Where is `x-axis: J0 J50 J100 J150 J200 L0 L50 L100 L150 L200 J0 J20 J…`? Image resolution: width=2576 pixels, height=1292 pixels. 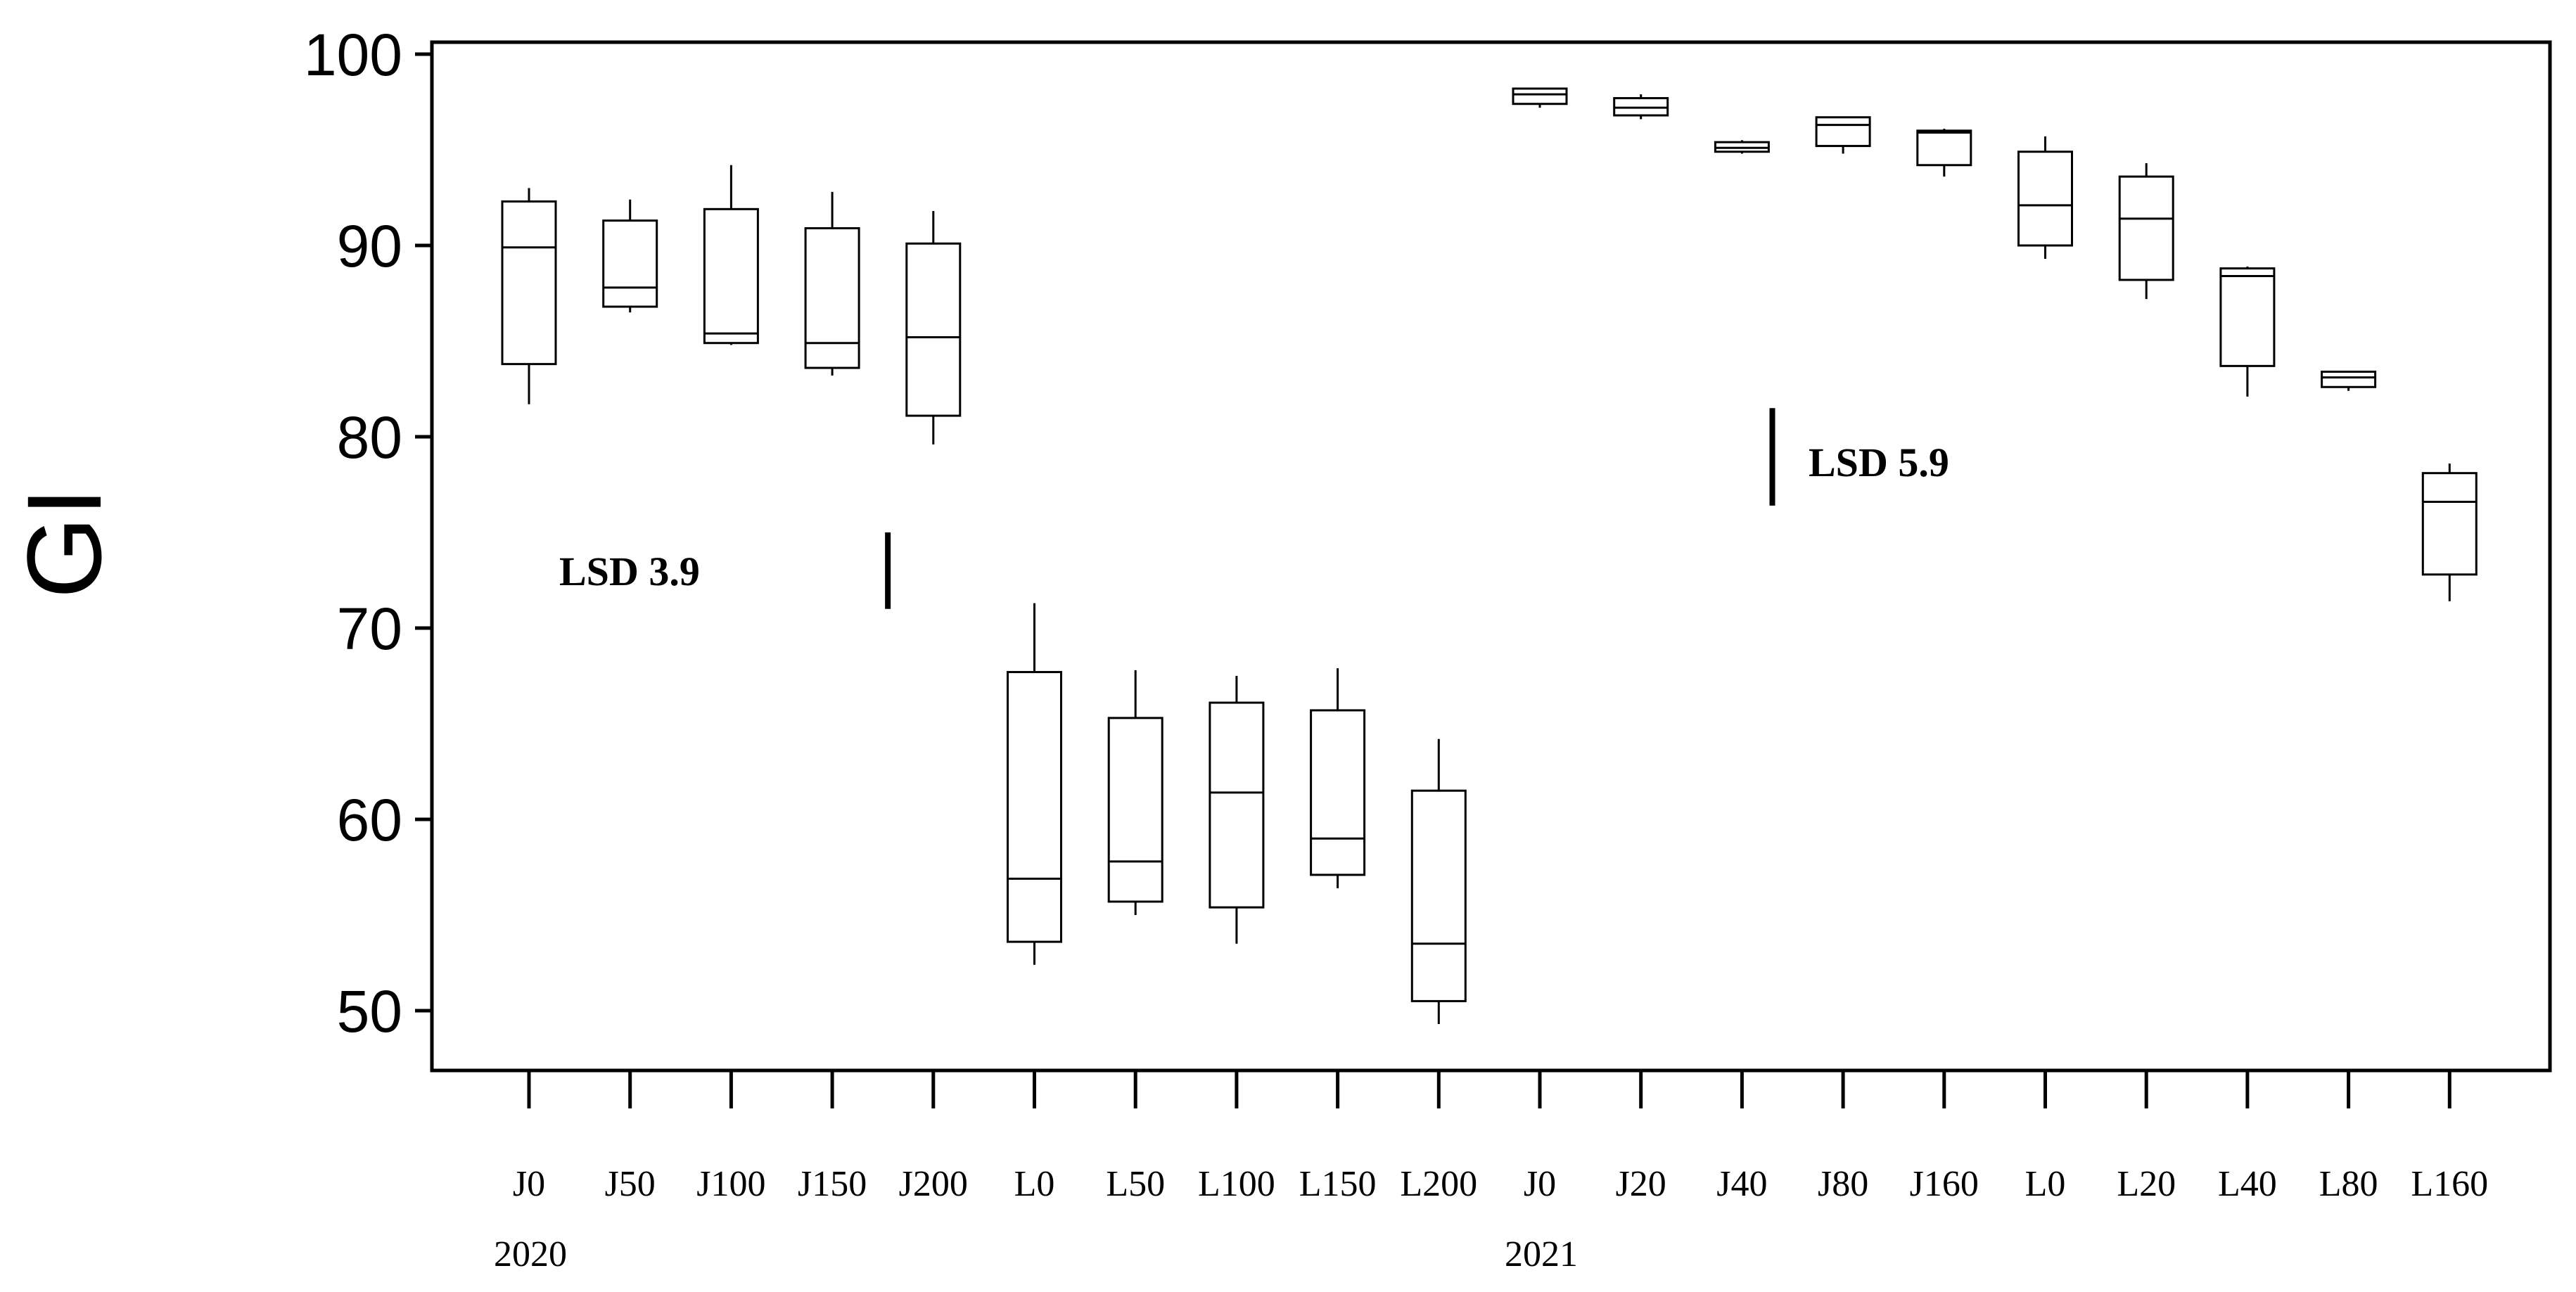 x-axis: J0 J50 J100 J150 J200 L0 L50 L100 L150 L200 J0 J20 J… is located at coordinates (1500, 1137).